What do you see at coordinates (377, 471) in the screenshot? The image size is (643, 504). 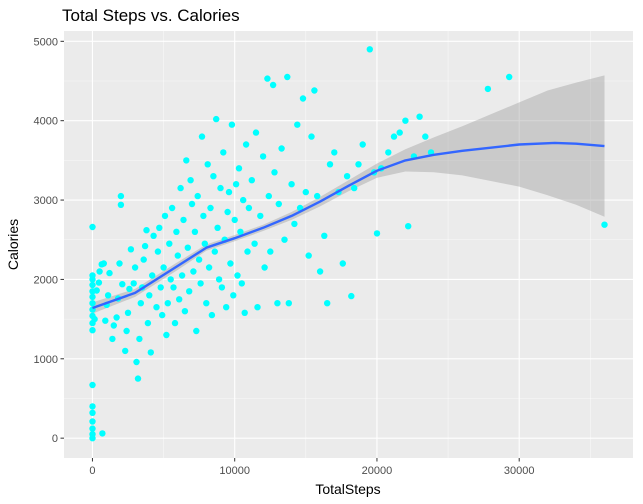 I see `x-tick-label: 20000` at bounding box center [377, 471].